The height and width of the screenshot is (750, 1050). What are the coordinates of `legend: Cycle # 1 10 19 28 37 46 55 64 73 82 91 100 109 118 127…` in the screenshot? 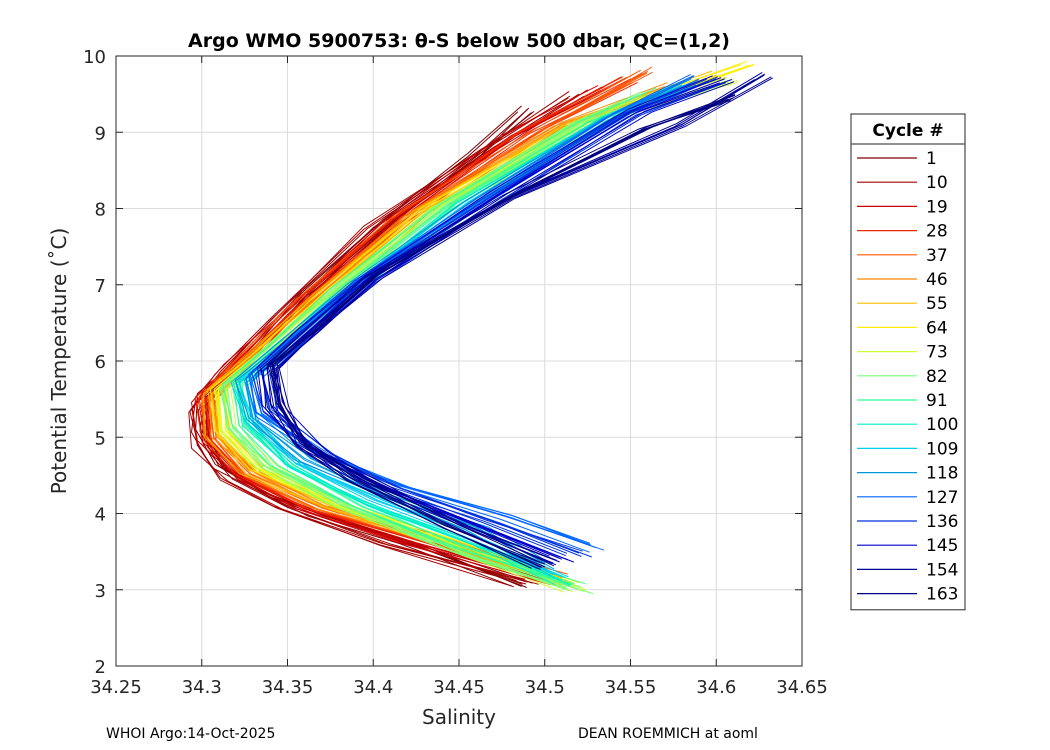 It's located at (908, 362).